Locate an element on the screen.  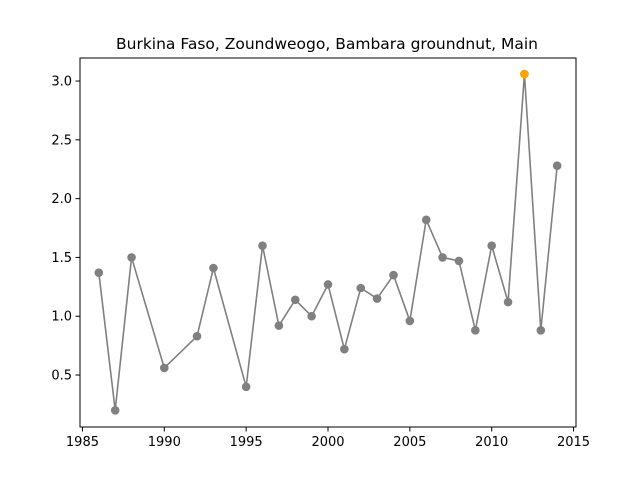
y-tick-label: 1.5 is located at coordinates (61, 258).